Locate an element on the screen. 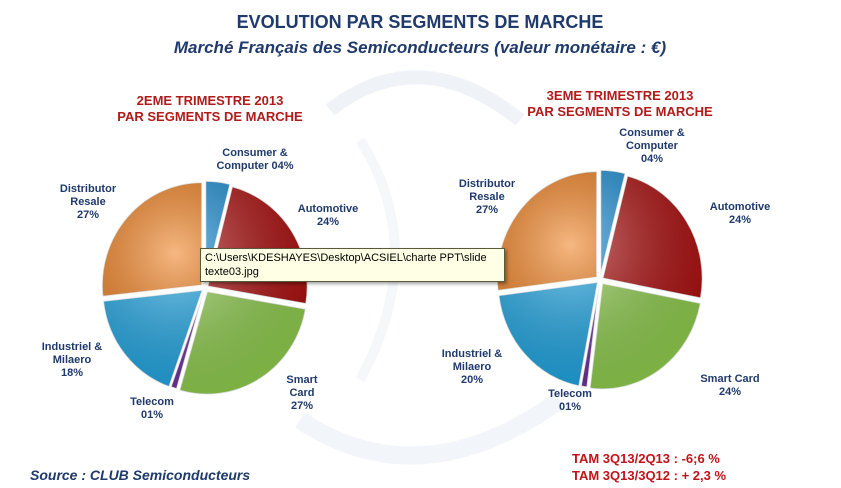 The height and width of the screenshot is (488, 841). chart2-title-line1: 3EME TRIMESTRE 2013 is located at coordinates (620, 95).